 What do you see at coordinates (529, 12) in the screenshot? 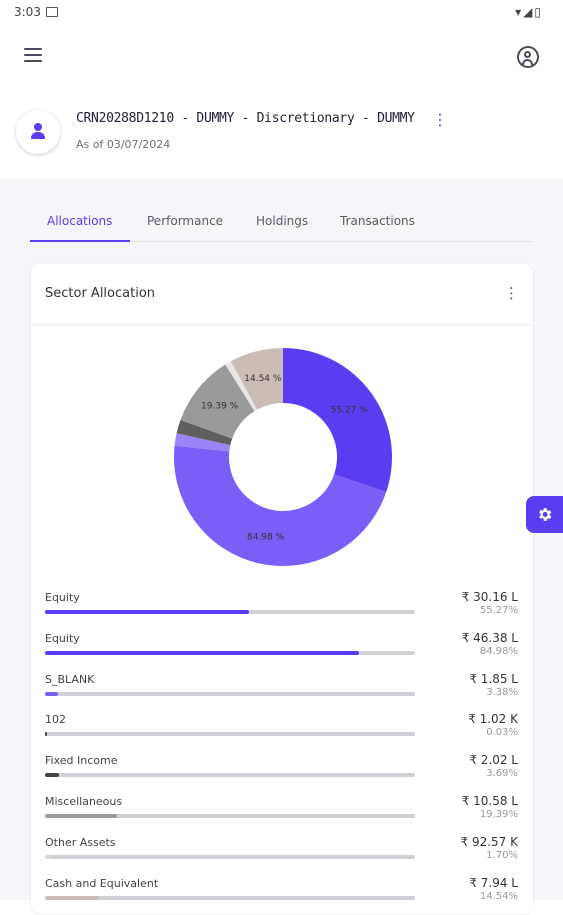
I see `system-status-icons: ▾◢▯` at bounding box center [529, 12].